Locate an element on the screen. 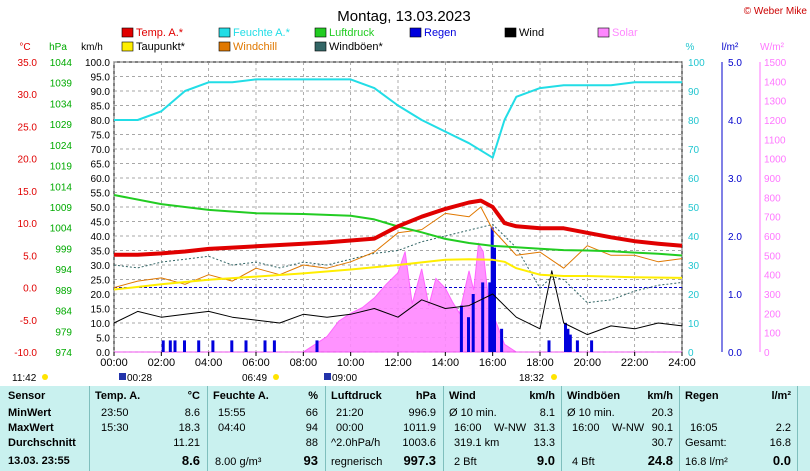 The image size is (810, 471). sunset-marker-icon is located at coordinates (327, 376).